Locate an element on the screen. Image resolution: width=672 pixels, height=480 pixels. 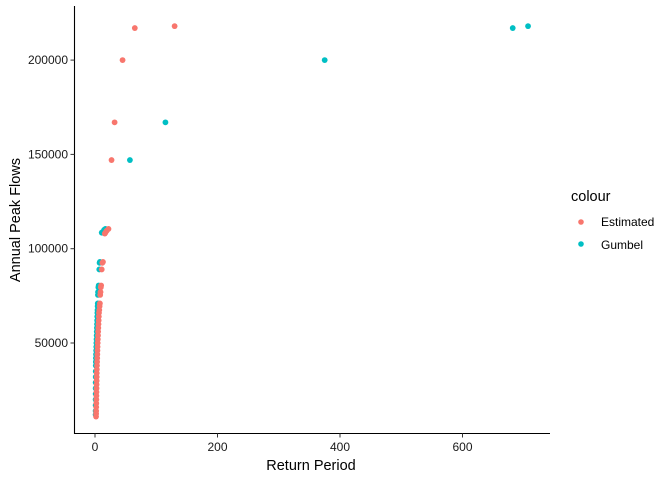
y-tick-label: 100000 is located at coordinates (48, 249).